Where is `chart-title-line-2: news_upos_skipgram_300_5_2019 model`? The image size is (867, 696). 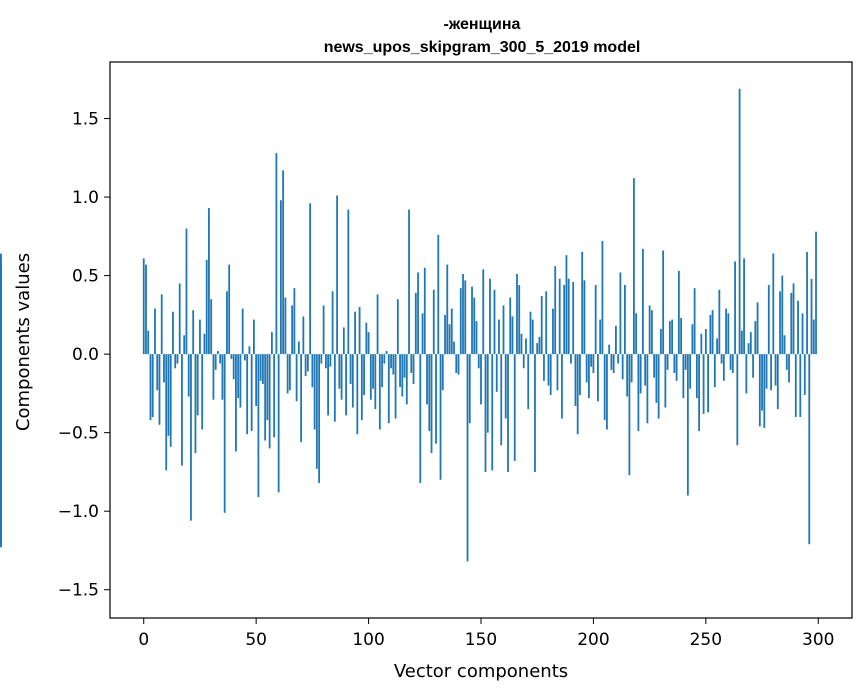 chart-title-line-2: news_upos_skipgram_300_5_2019 model is located at coordinates (482, 47).